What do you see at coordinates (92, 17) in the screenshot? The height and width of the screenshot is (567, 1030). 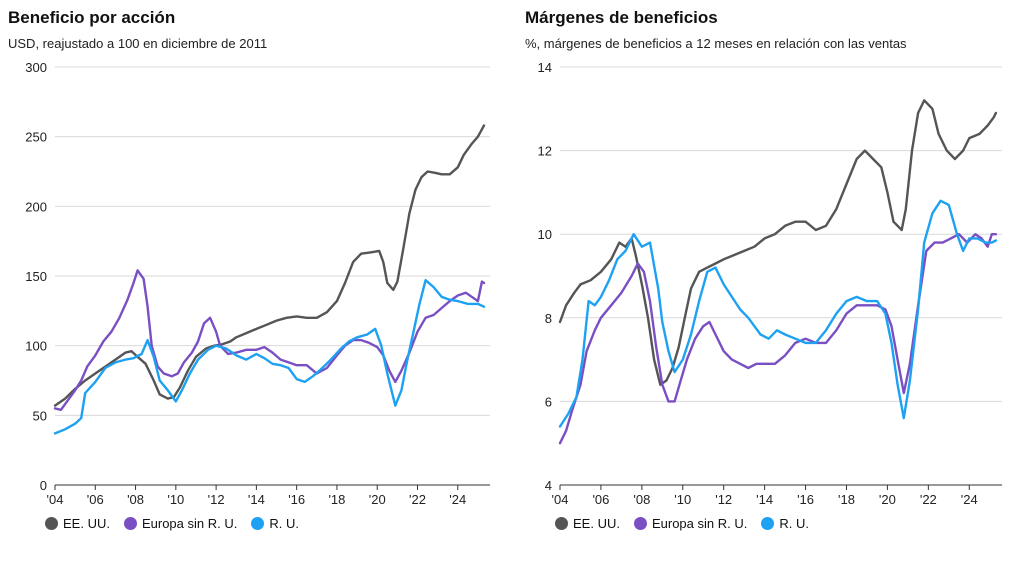 I see `chart-title: Beneficio por acción` at bounding box center [92, 17].